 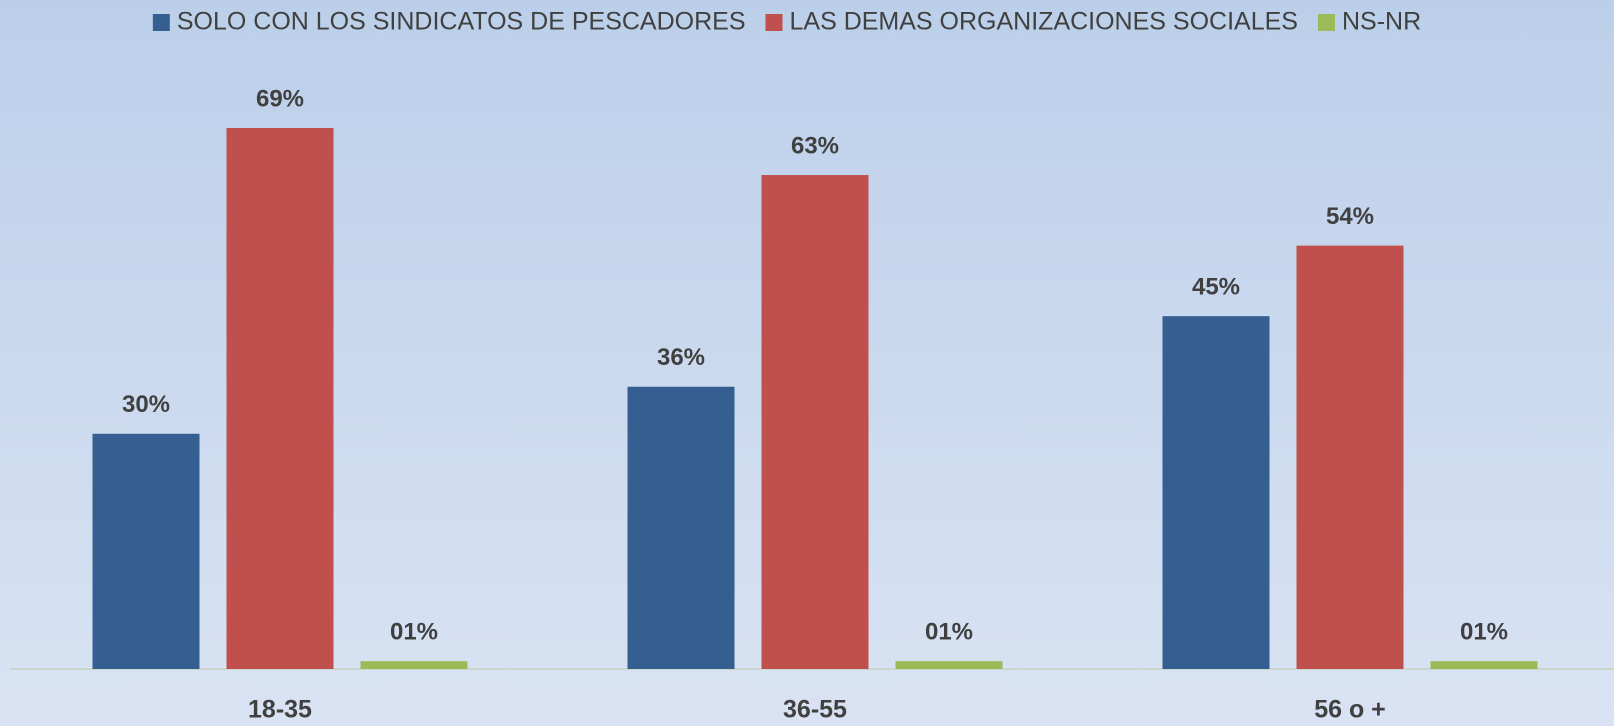 I want to click on value-label: 69%, so click(x=280, y=98).